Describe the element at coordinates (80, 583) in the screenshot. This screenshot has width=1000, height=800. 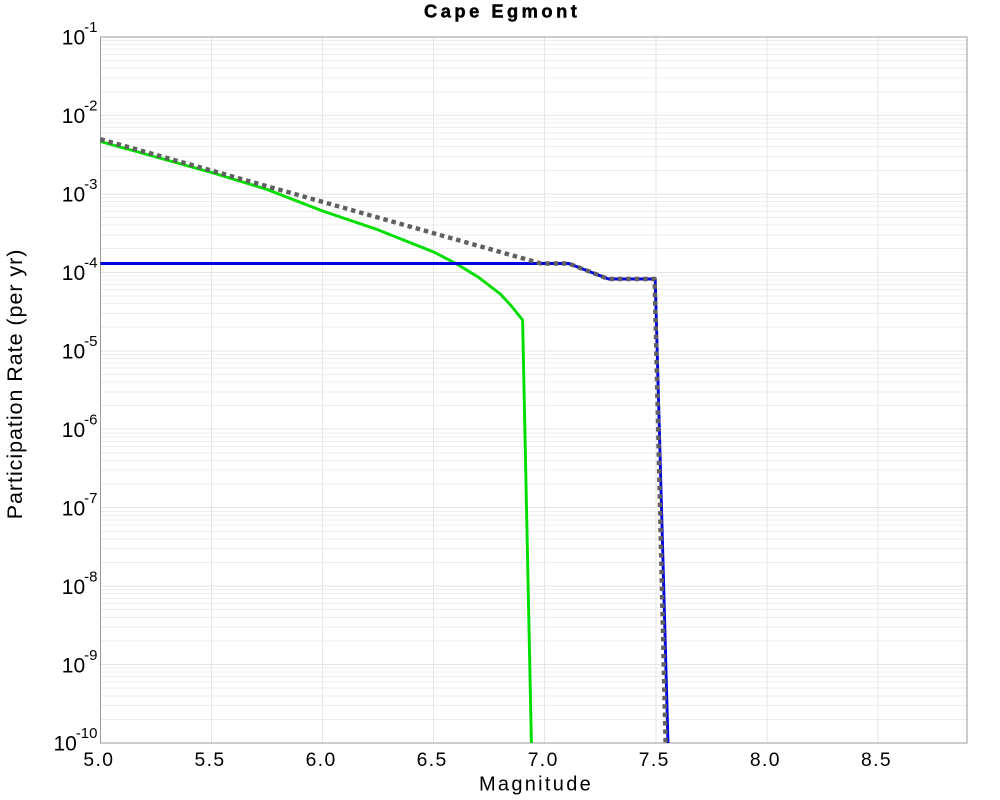
I see `svg-text: 10⁻⁸` at that location.